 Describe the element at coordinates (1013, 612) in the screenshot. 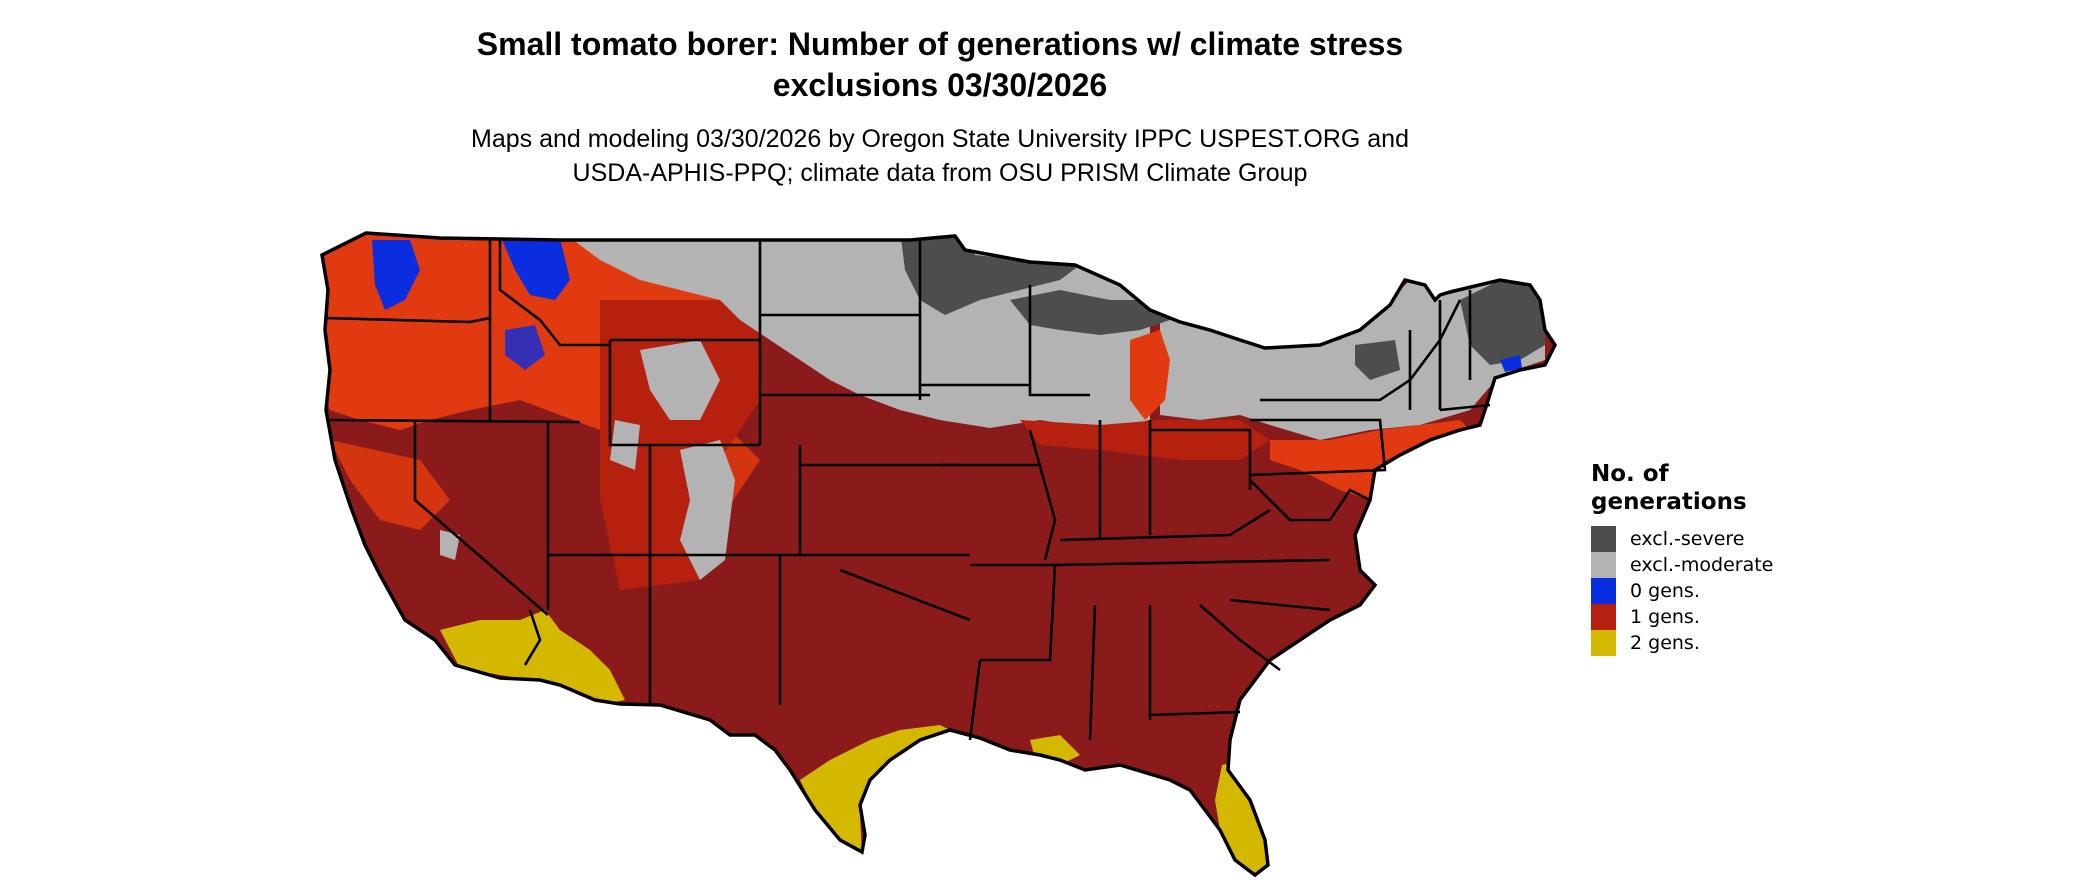

I see `border-ar` at that location.